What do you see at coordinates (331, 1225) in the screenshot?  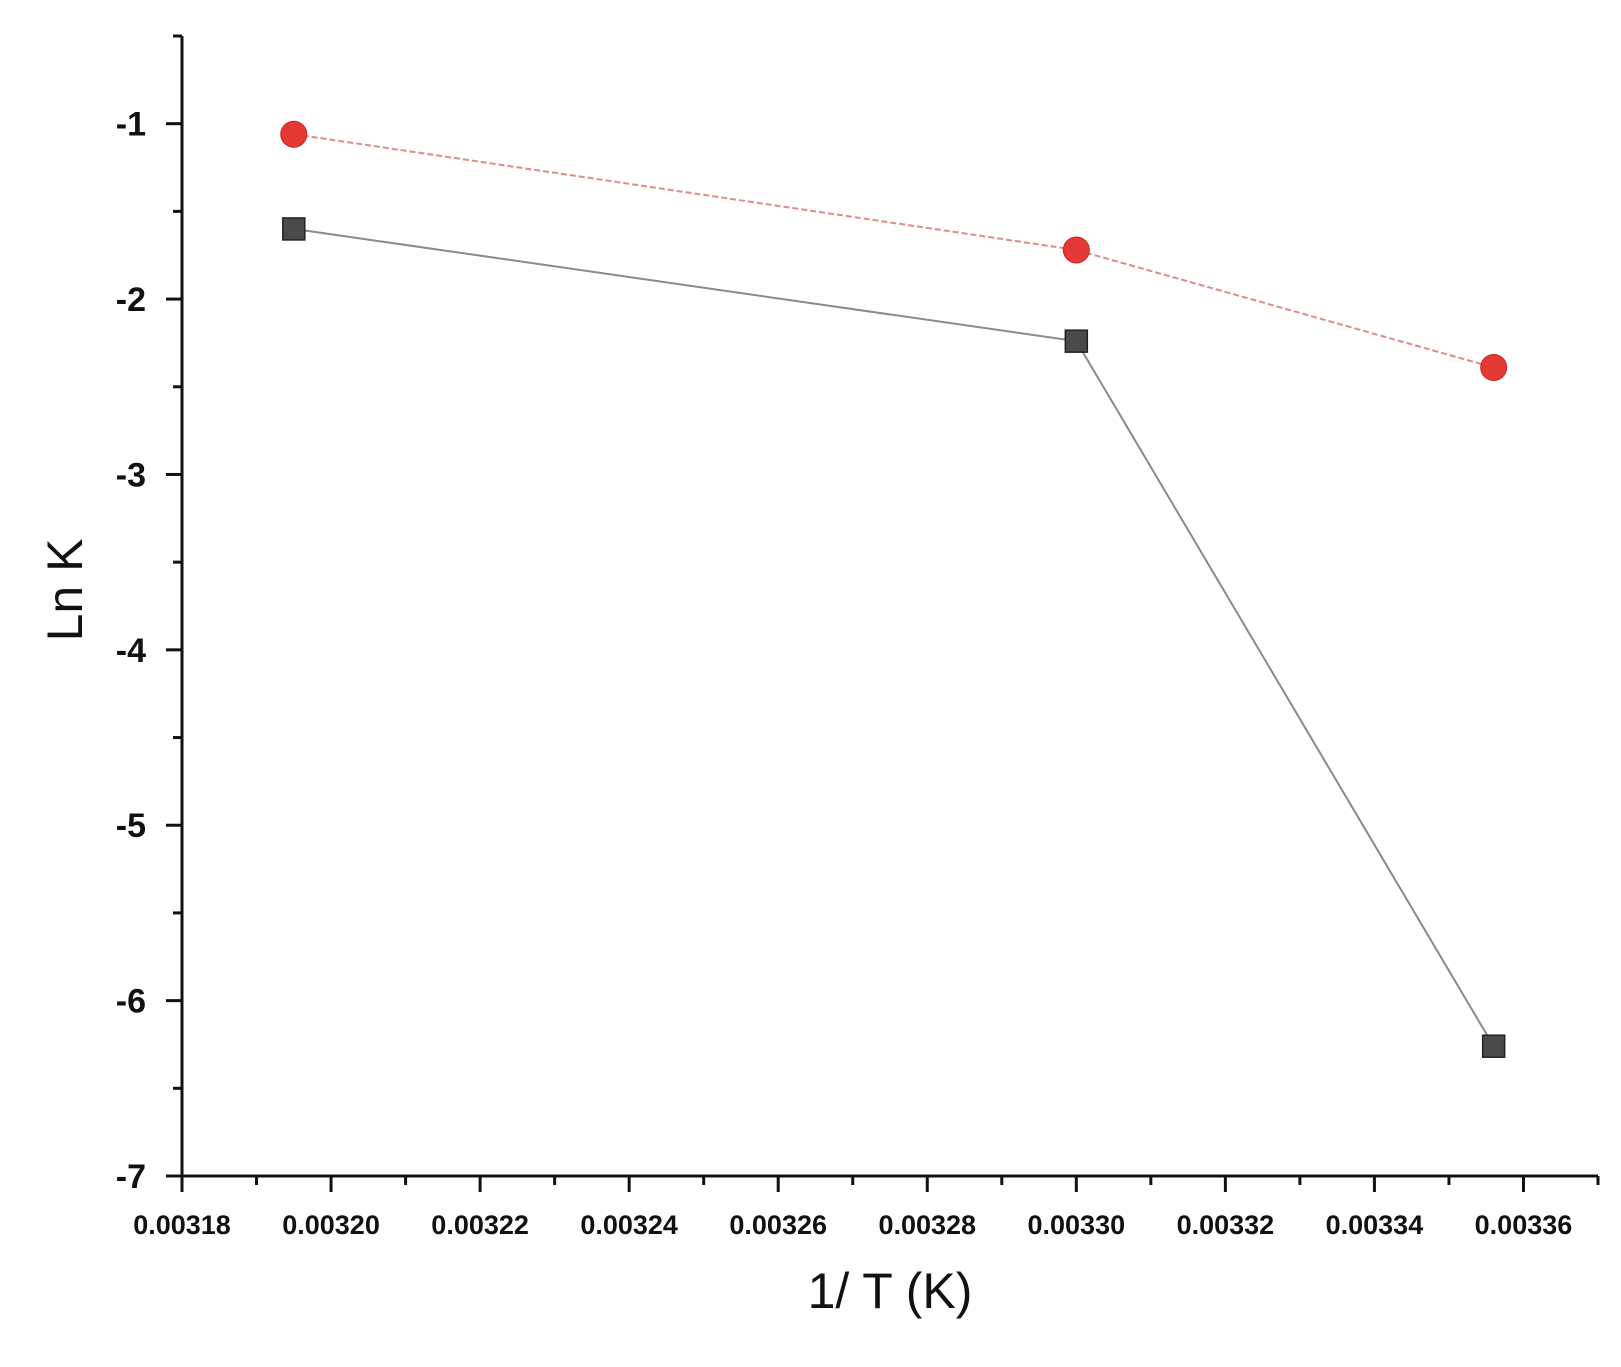 I see `x-tick-label: 0.00320` at bounding box center [331, 1225].